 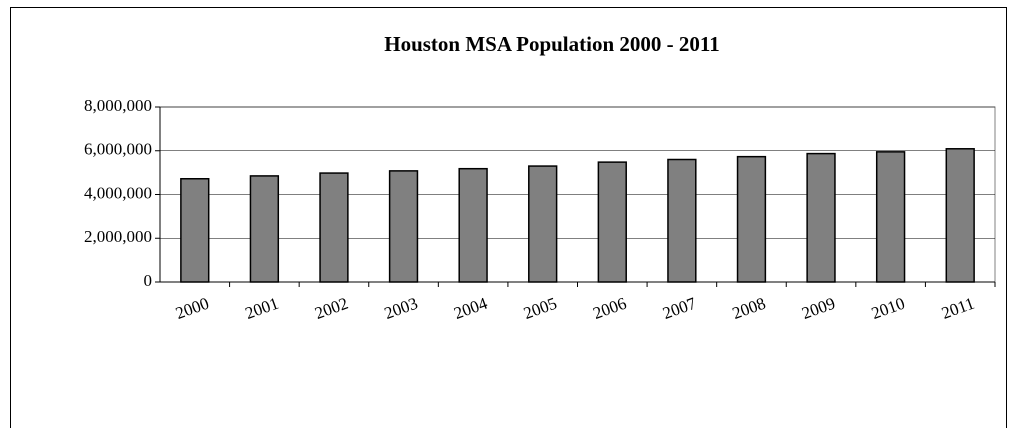 I want to click on chart-title: Houston MSA Population 2000 - 2011, so click(x=551, y=44).